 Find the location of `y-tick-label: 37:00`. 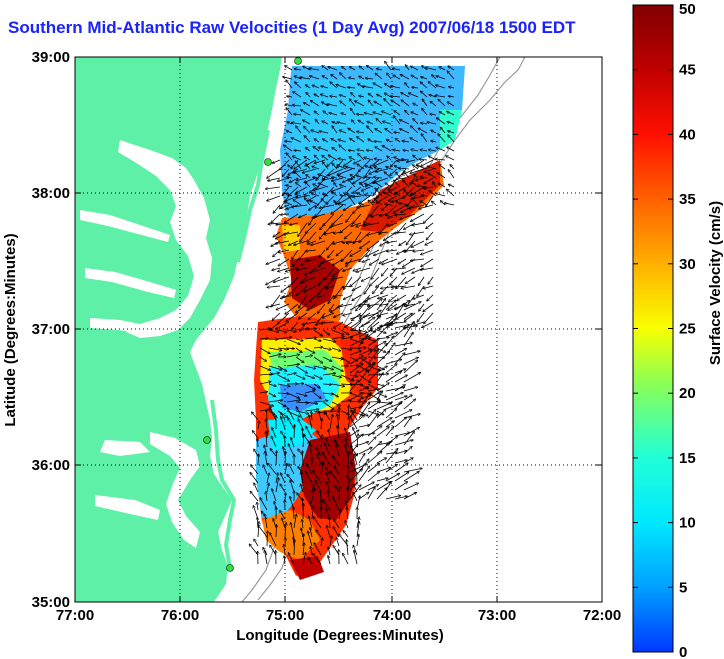

y-tick-label: 37:00 is located at coordinates (51, 329).